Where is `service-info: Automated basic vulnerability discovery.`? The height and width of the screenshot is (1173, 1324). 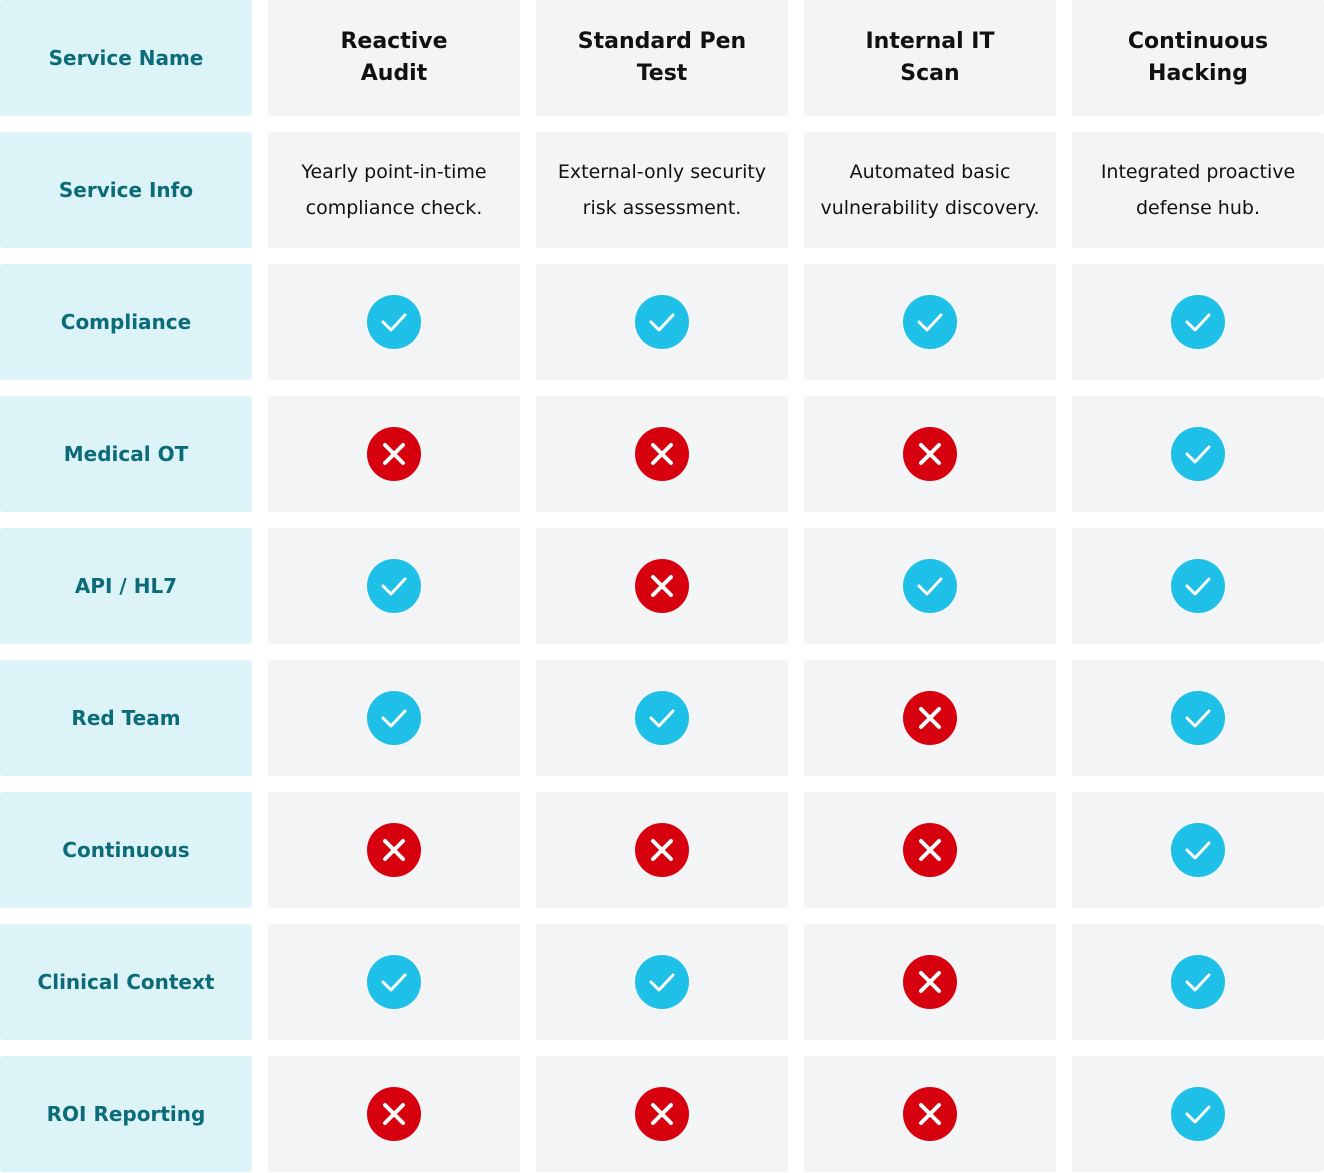 service-info: Automated basic vulnerability discovery. is located at coordinates (930, 190).